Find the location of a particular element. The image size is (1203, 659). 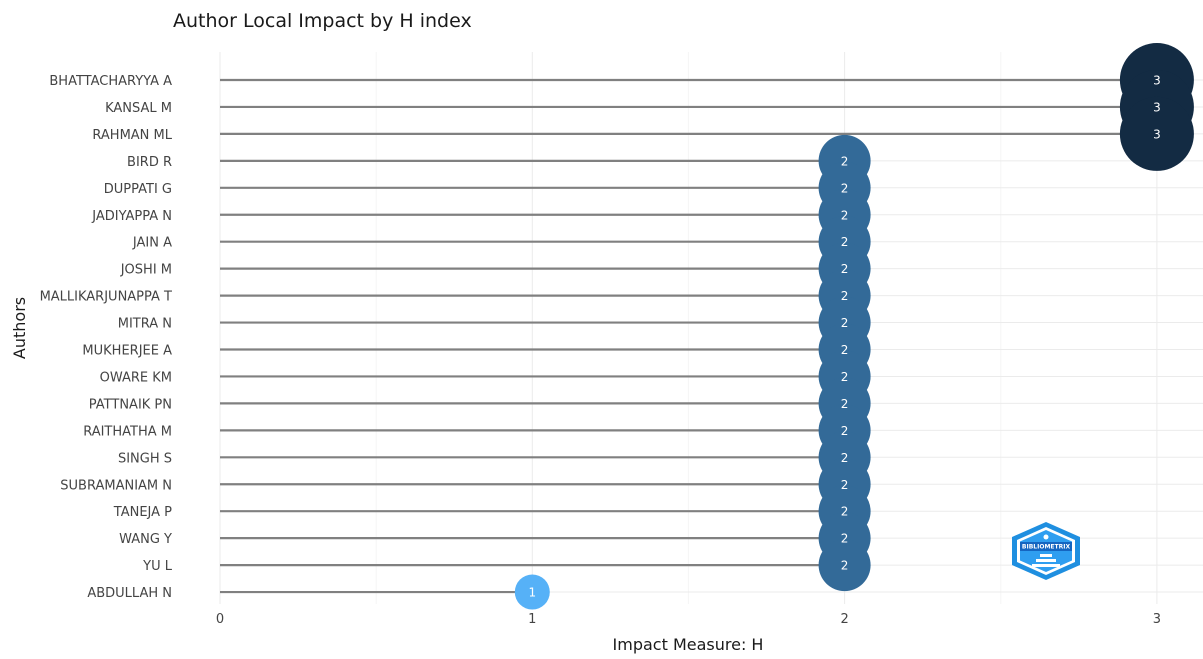

y-tick-label: JOSHI M is located at coordinates (146, 270).